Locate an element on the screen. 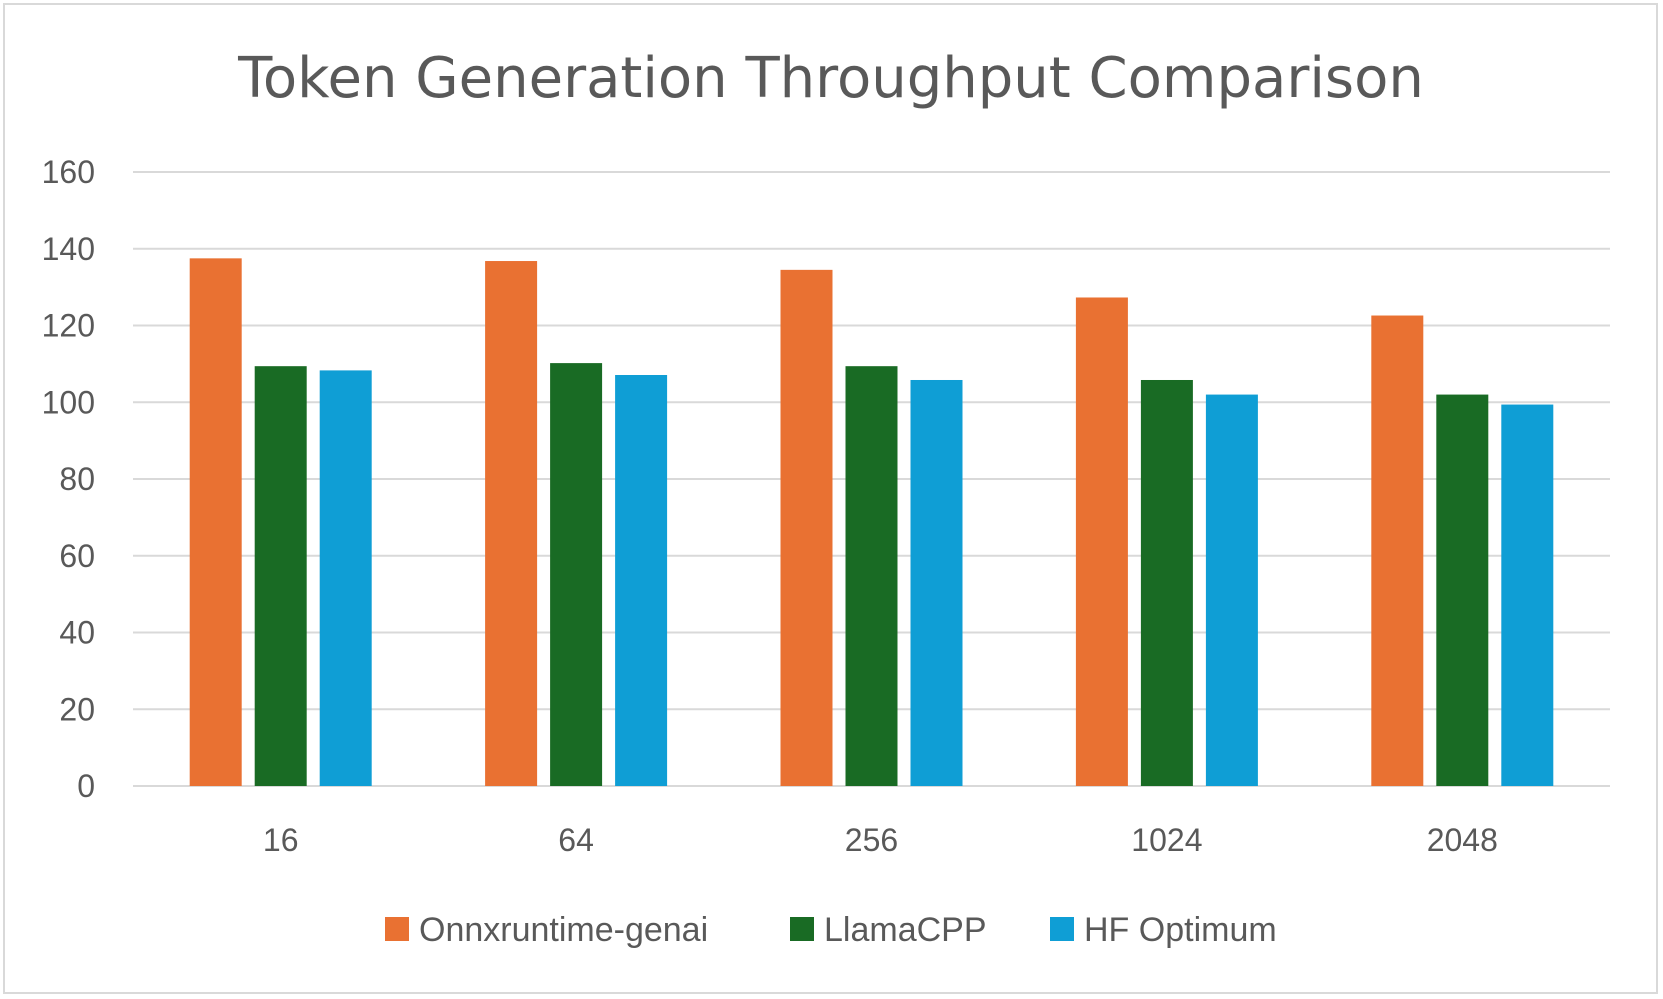  x-tick-label: 1024 is located at coordinates (1166, 840).